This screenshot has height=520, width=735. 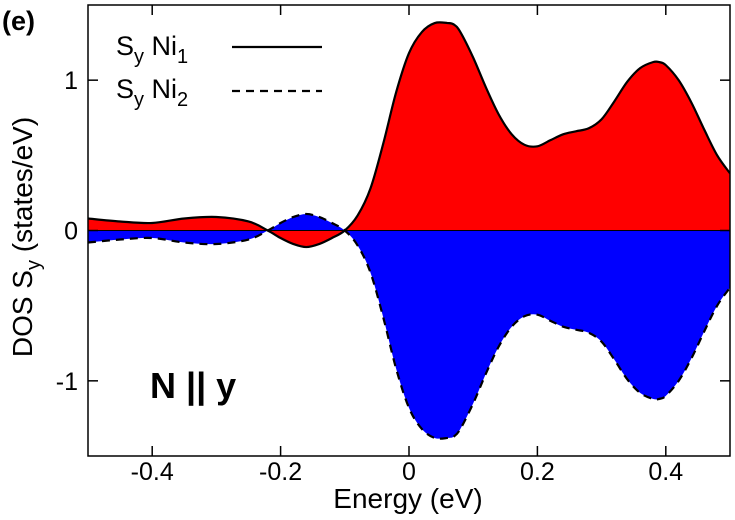 What do you see at coordinates (67, 382) in the screenshot?
I see `y-tick-label: -1` at bounding box center [67, 382].